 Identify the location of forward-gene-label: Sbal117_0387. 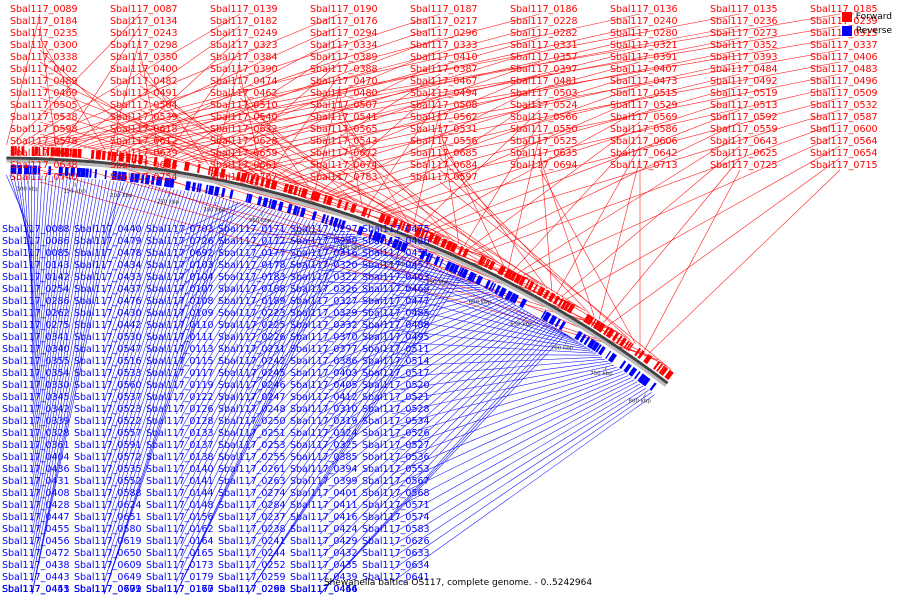
(444, 69).